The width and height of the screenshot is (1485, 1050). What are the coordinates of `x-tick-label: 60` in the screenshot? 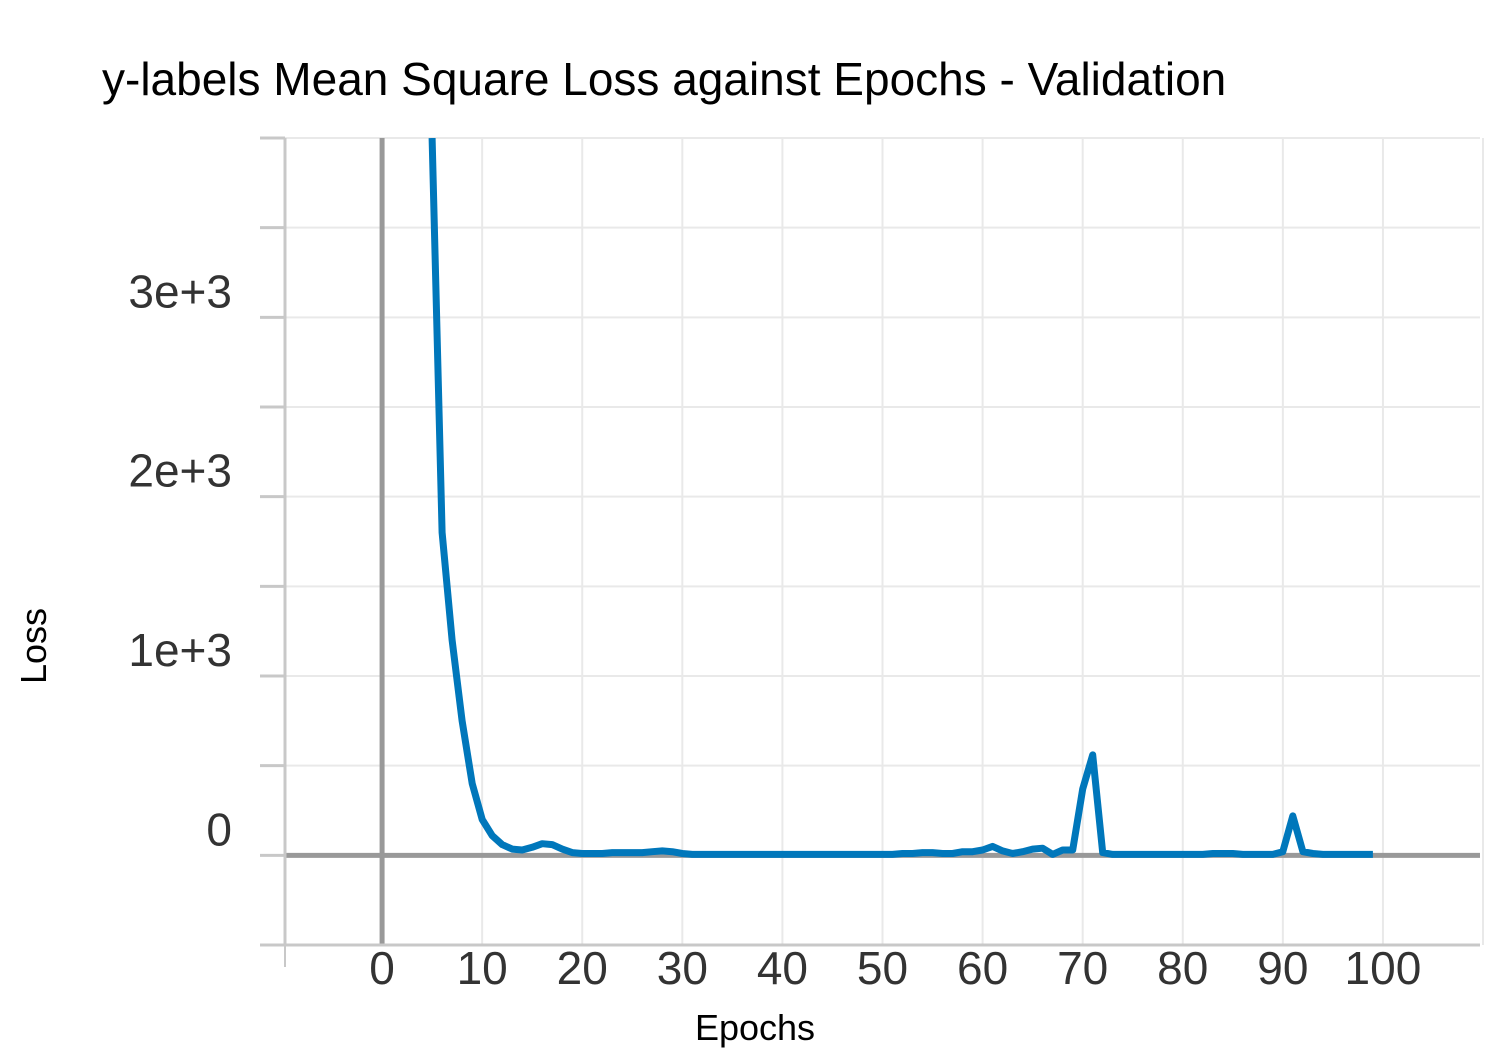 It's located at (982, 968).